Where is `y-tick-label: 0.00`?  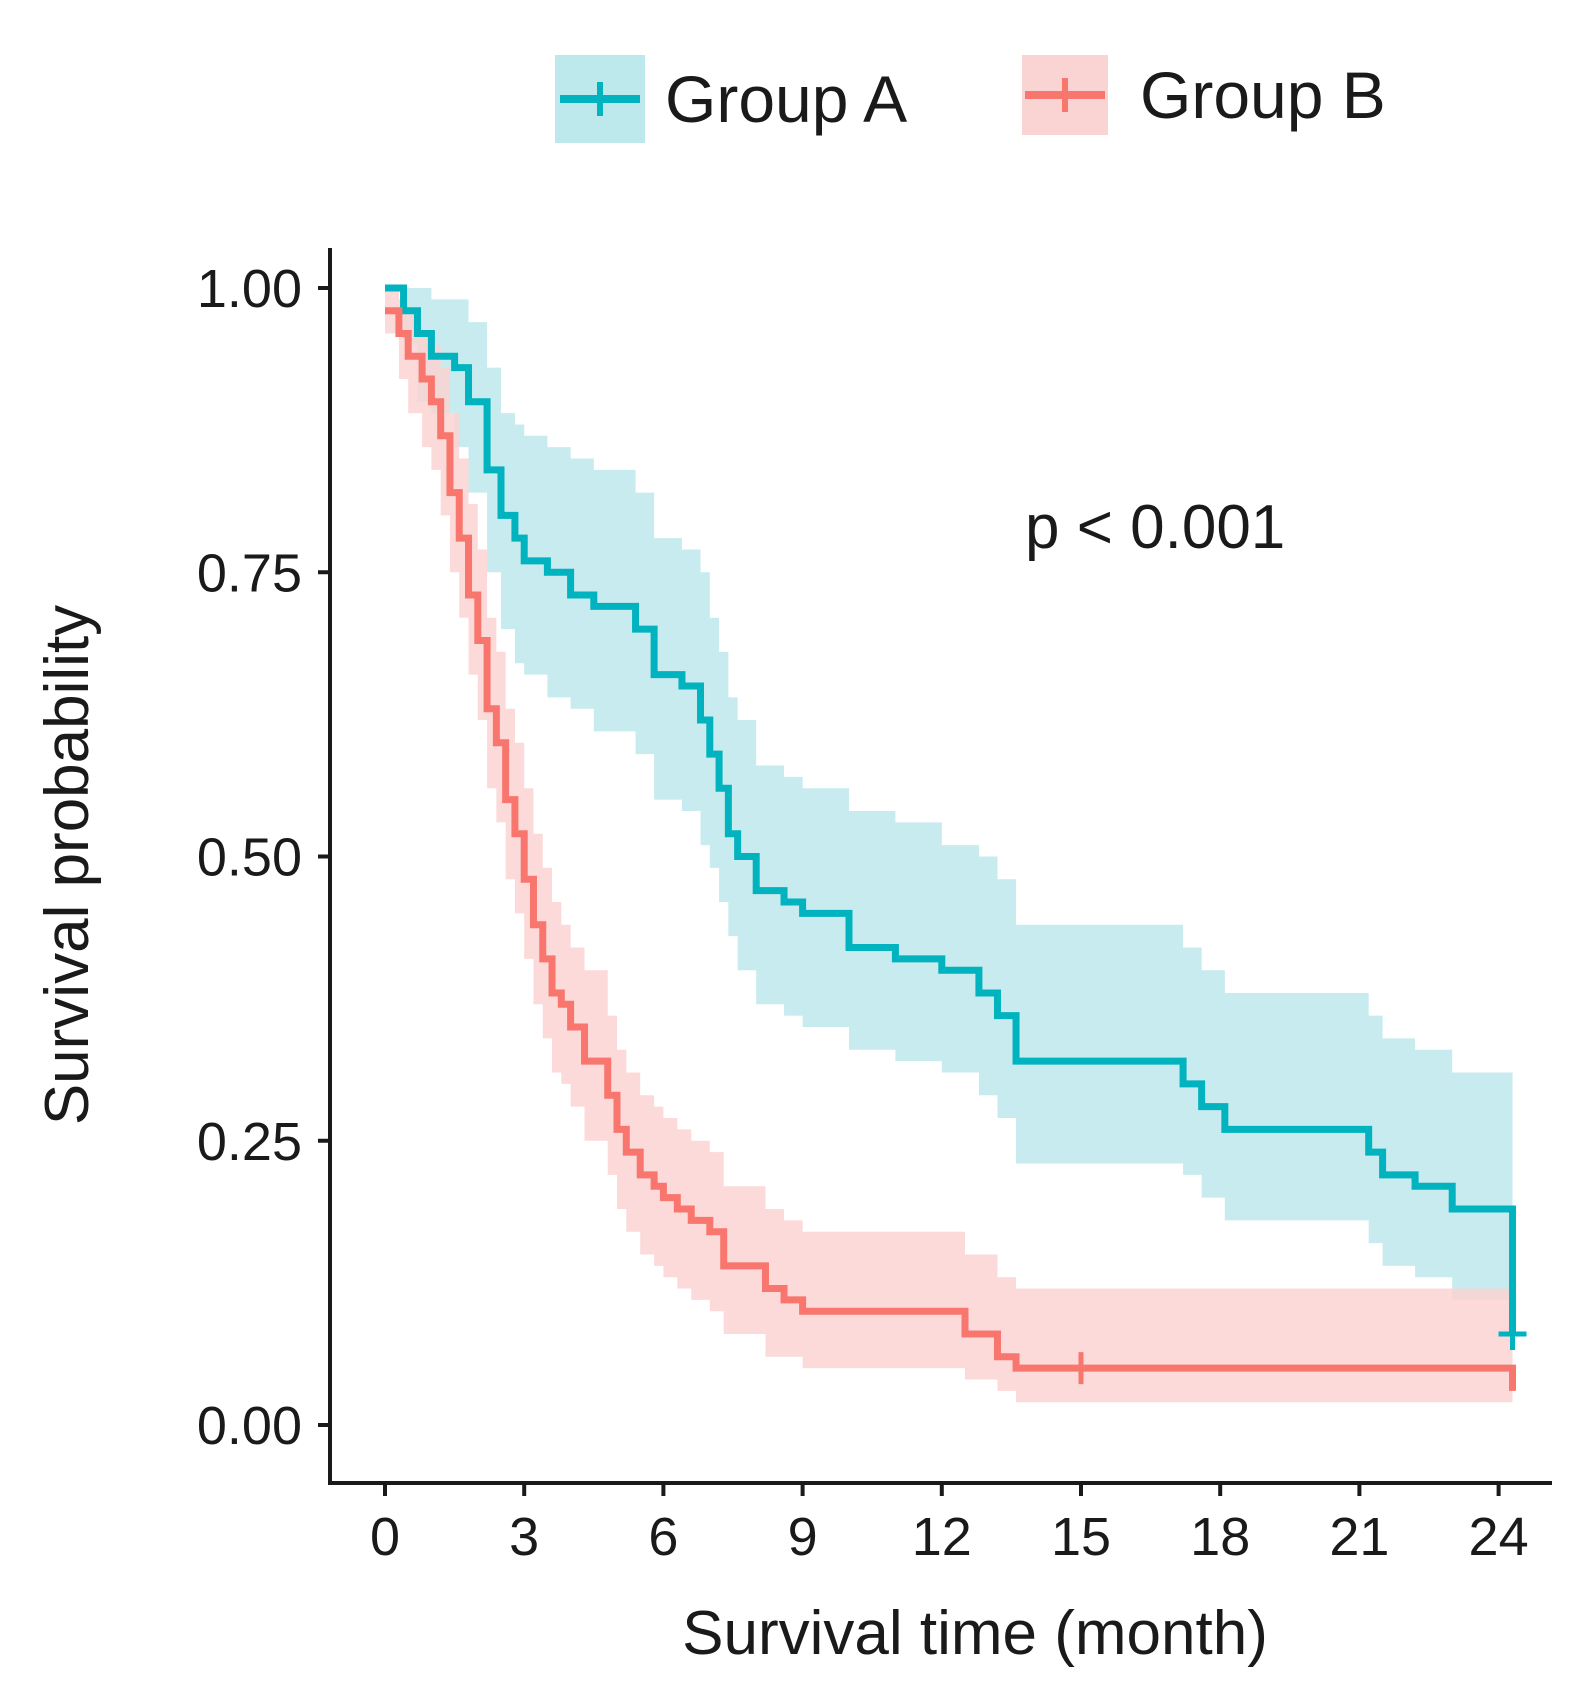
y-tick-label: 0.00 is located at coordinates (249, 1426).